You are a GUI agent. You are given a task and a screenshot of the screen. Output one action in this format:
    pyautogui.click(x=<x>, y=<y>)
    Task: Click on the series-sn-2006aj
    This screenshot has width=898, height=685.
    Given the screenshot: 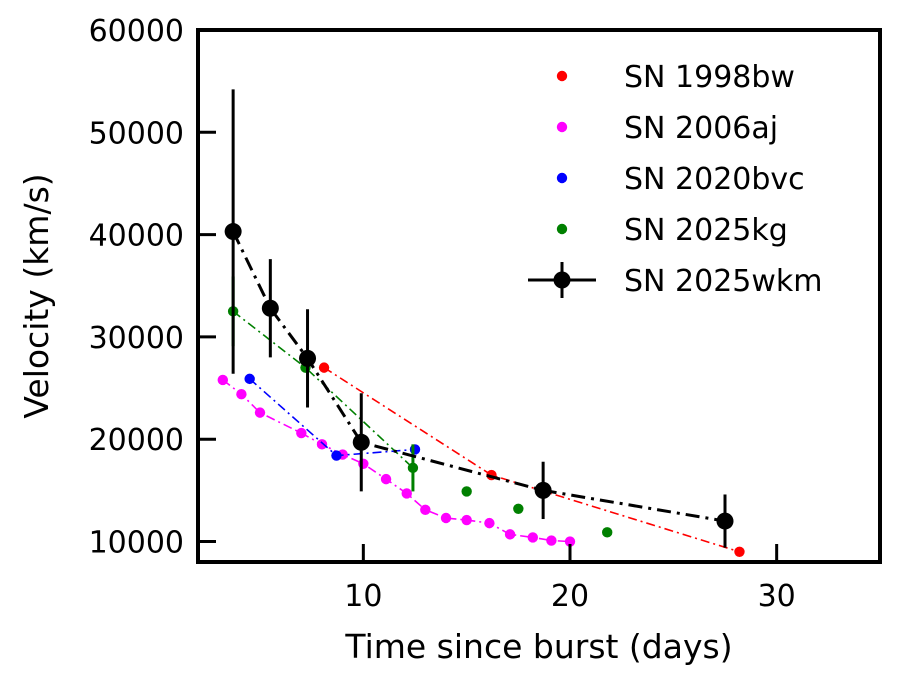 What is the action you would take?
    pyautogui.click(x=396, y=460)
    